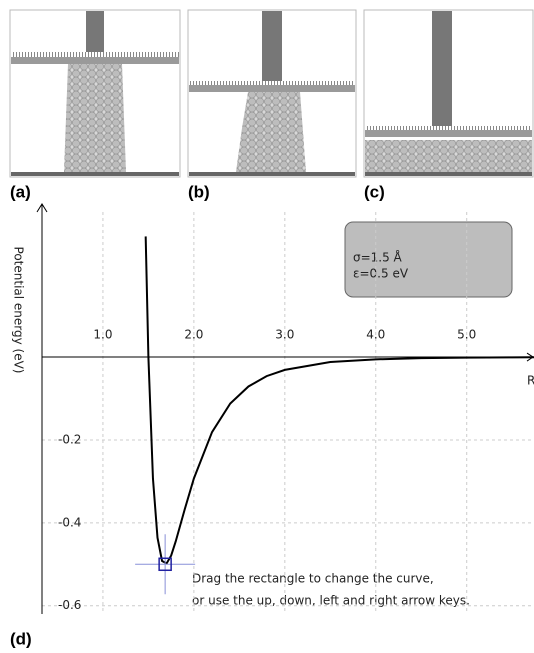 This screenshot has width=534, height=653. Describe the element at coordinates (375, 335) in the screenshot. I see `x-tick-label: 4.0` at that location.